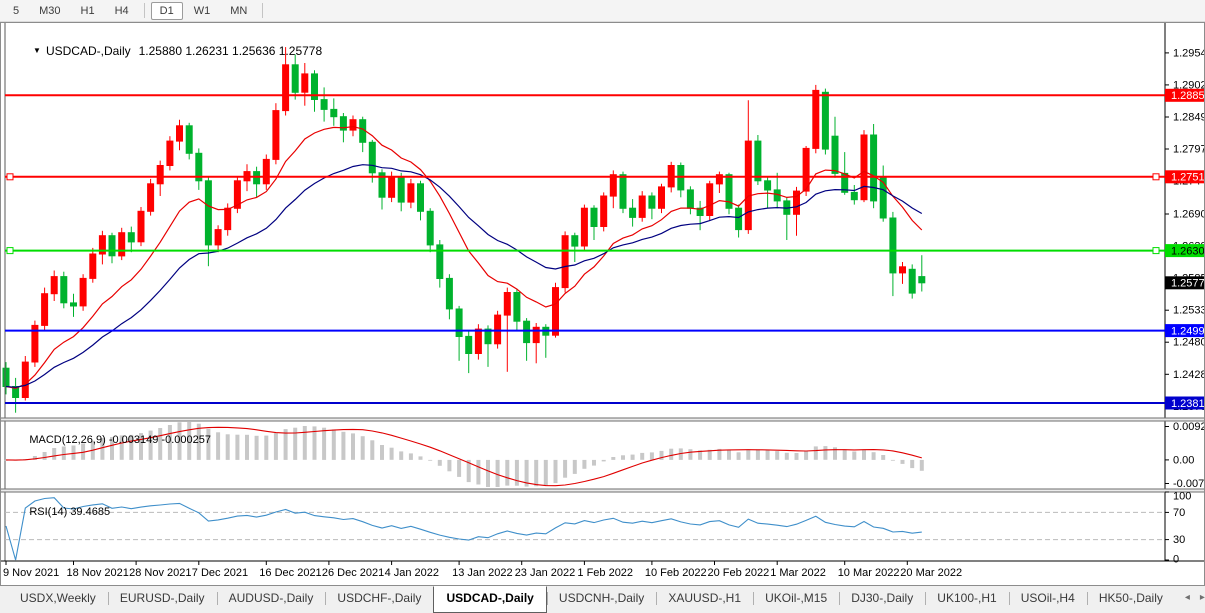  Describe the element at coordinates (1188, 85) in the screenshot. I see `svg-text: 1.29020` at that location.